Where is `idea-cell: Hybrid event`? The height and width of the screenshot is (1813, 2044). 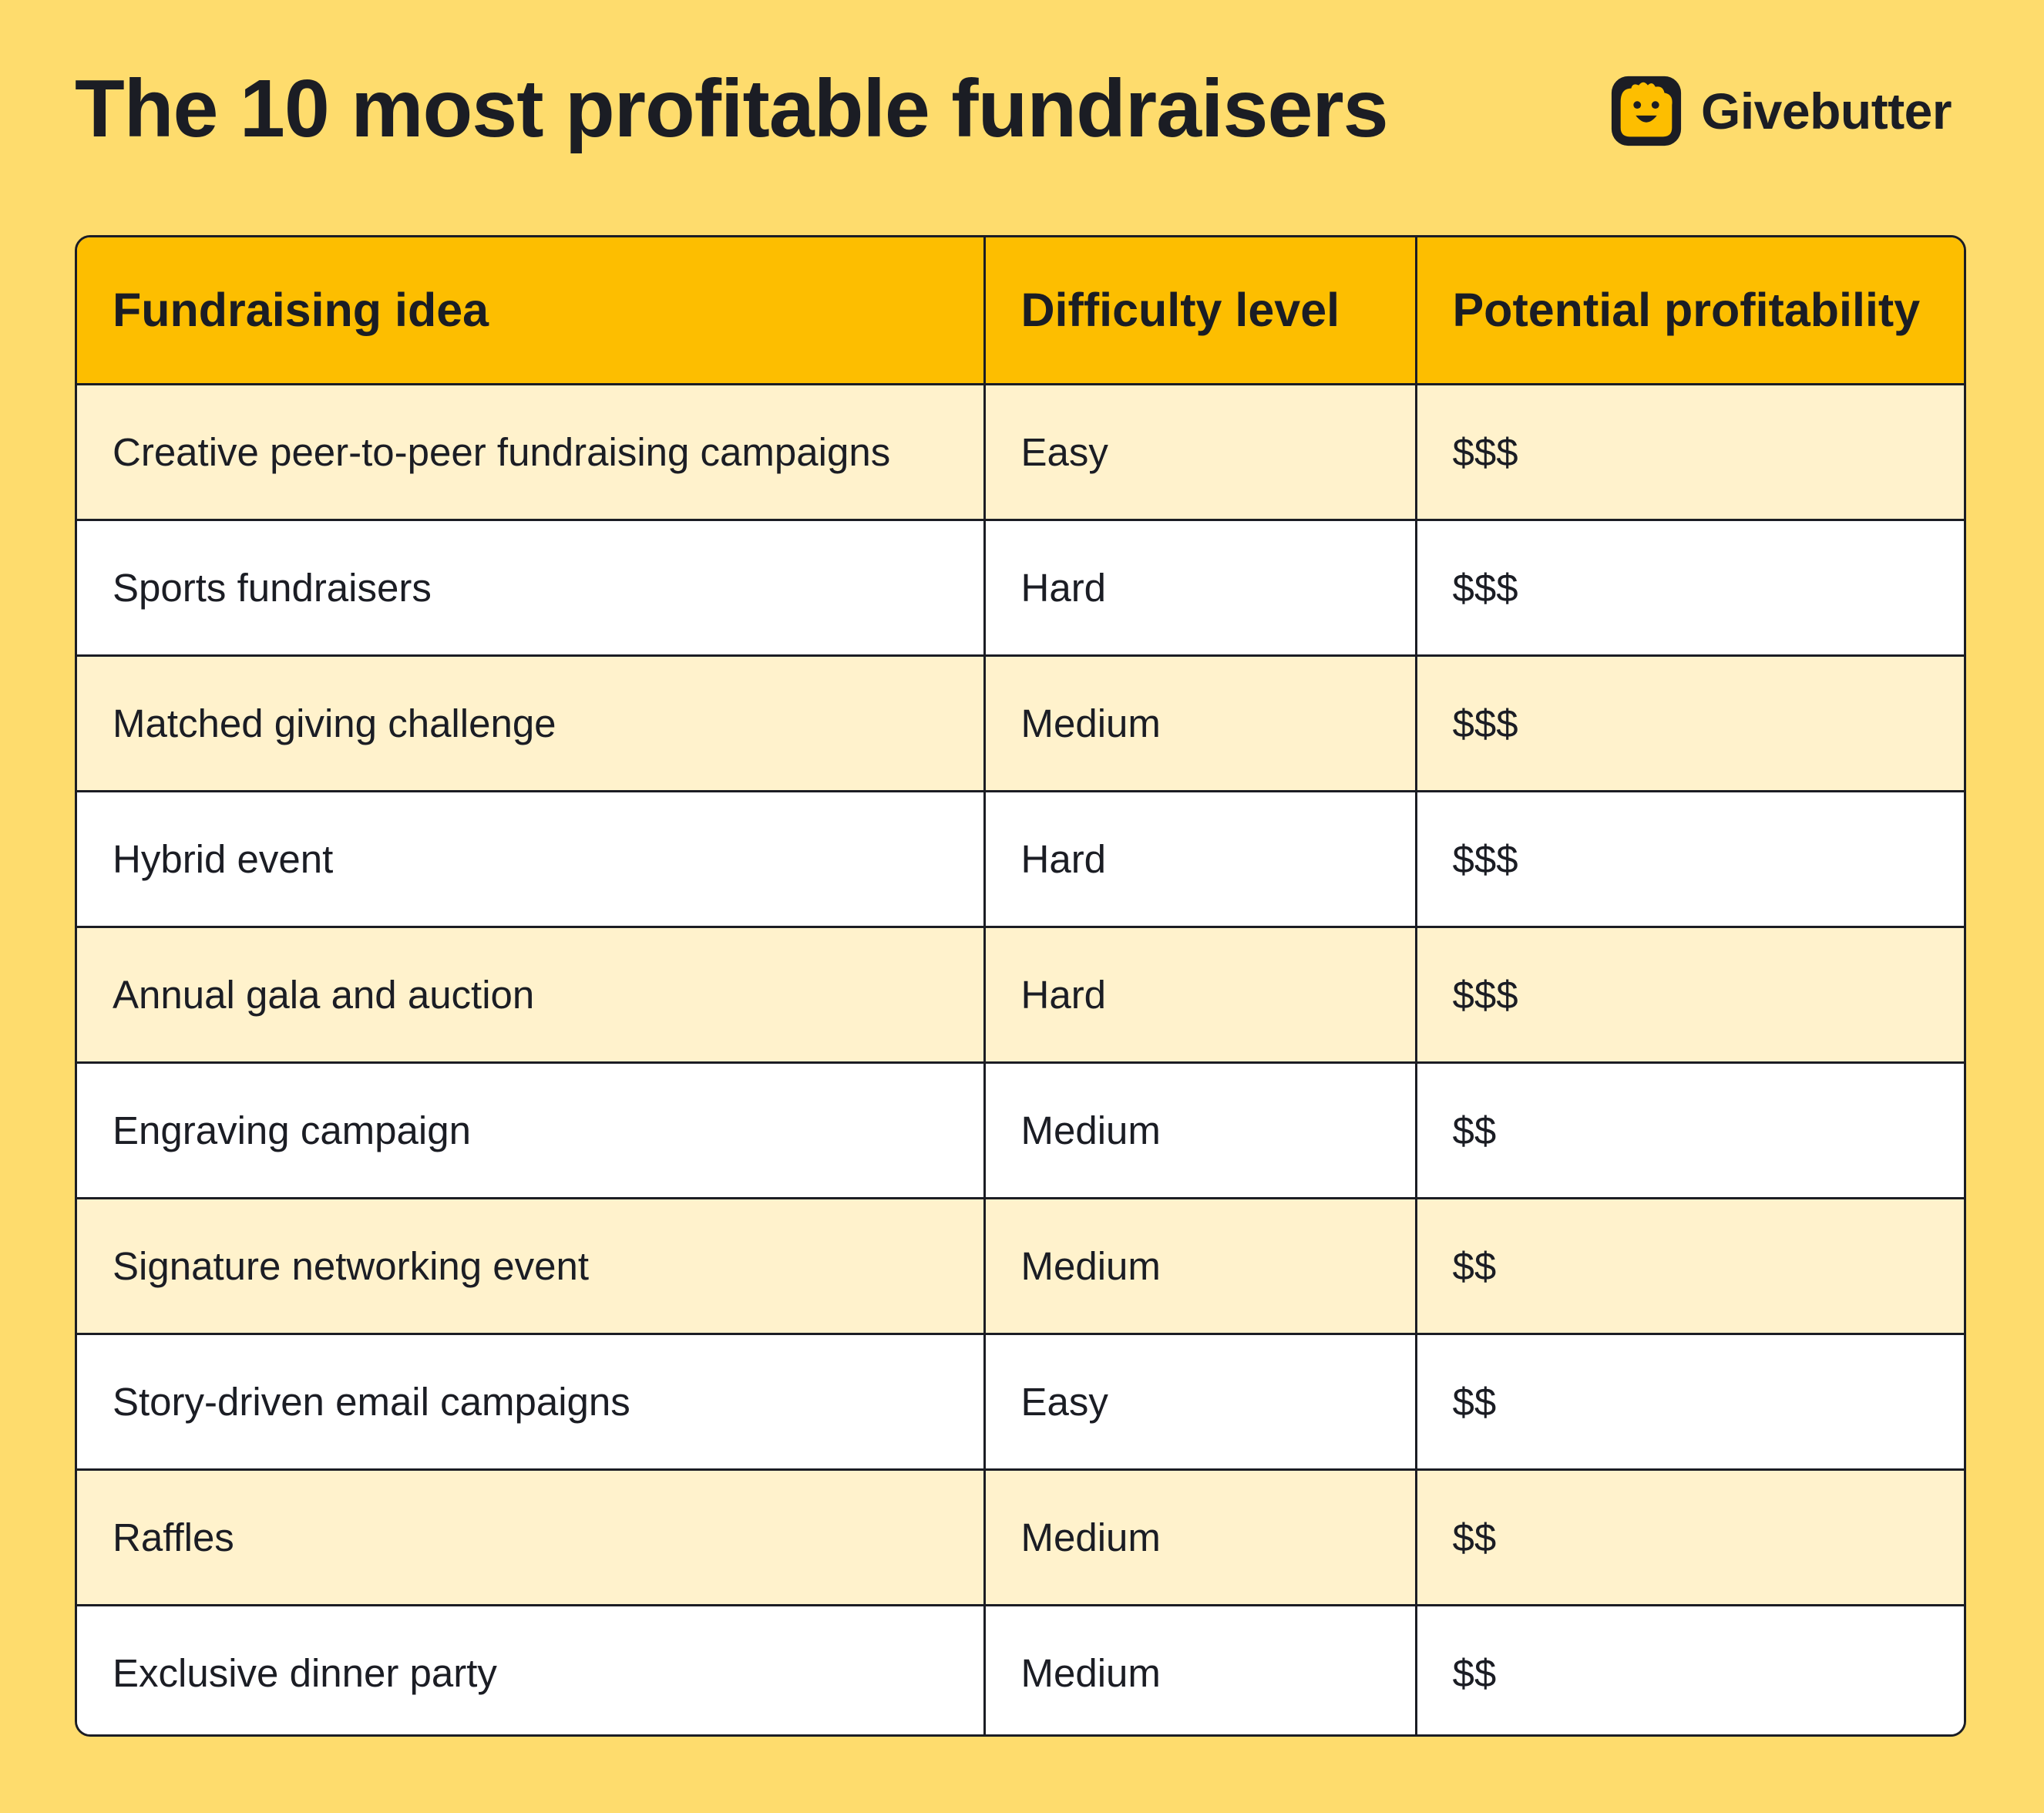
idea-cell: Hybrid event is located at coordinates (530, 858).